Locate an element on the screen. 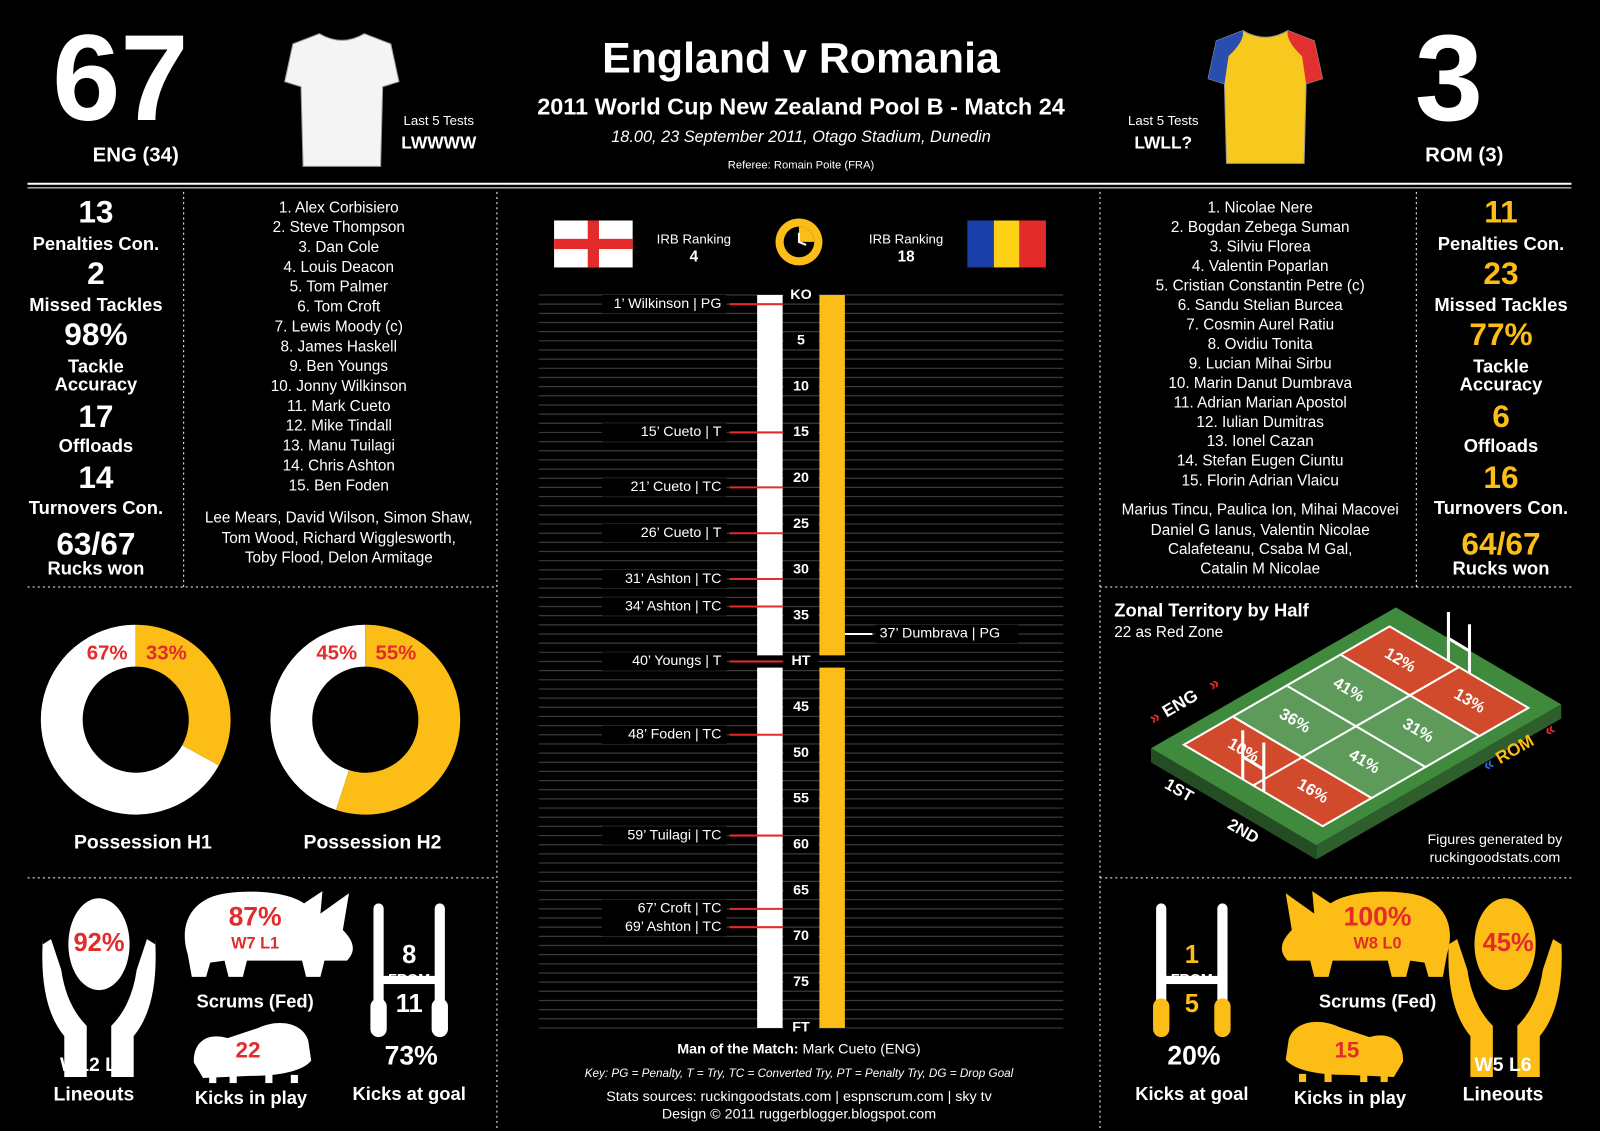 The width and height of the screenshot is (1600, 1131). kicks-at-goal-label: Kicks at goal is located at coordinates (1191, 1093).